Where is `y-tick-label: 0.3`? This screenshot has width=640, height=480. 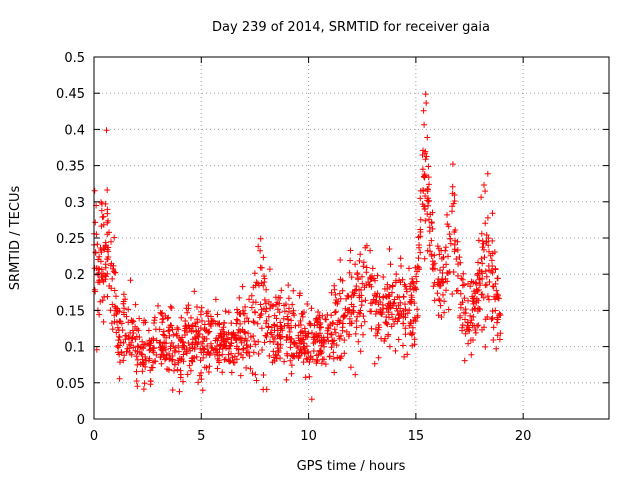 y-tick-label: 0.3 is located at coordinates (74, 203).